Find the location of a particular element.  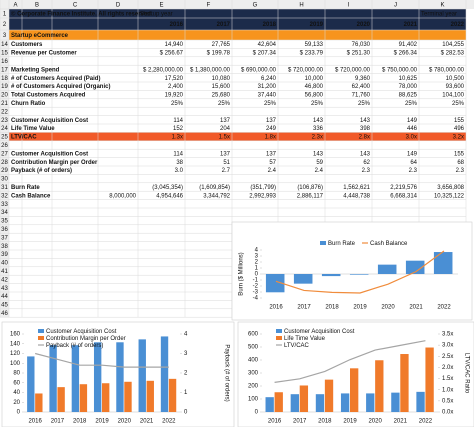

cell-value: 143 is located at coordinates (318, 121).